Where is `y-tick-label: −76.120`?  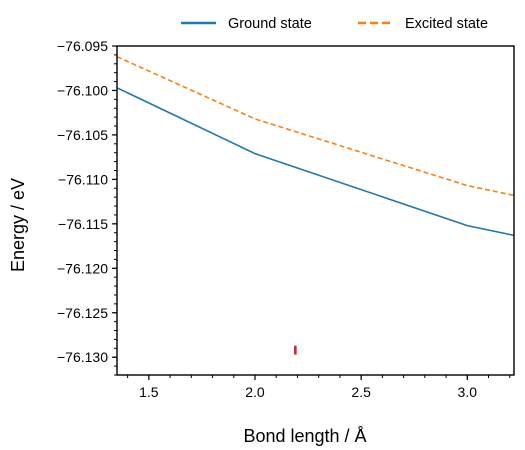 y-tick-label: −76.120 is located at coordinates (82, 268).